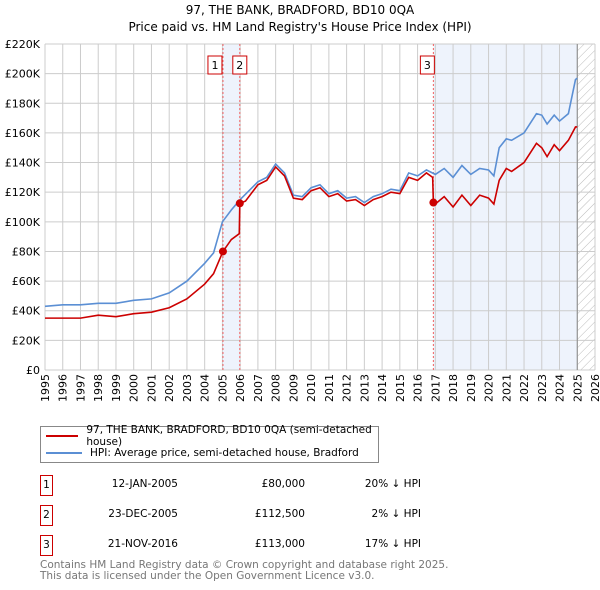 Image resolution: width=600 pixels, height=590 pixels. I want to click on sale-hpi-diff: 2% ↓ HPI, so click(396, 514).